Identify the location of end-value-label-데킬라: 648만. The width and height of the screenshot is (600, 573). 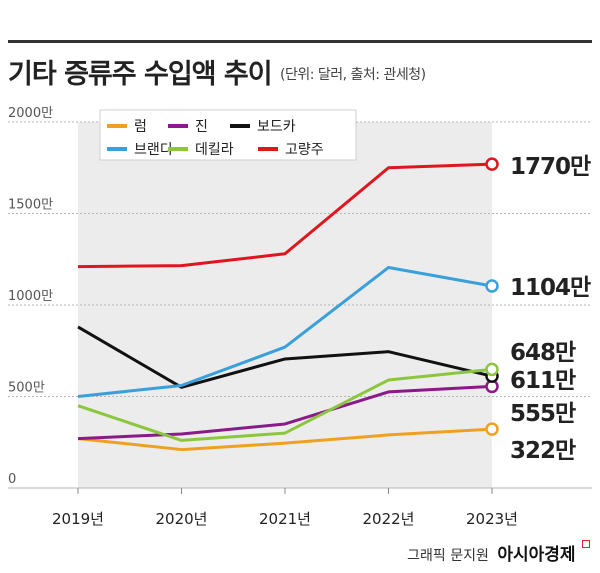
(543, 353).